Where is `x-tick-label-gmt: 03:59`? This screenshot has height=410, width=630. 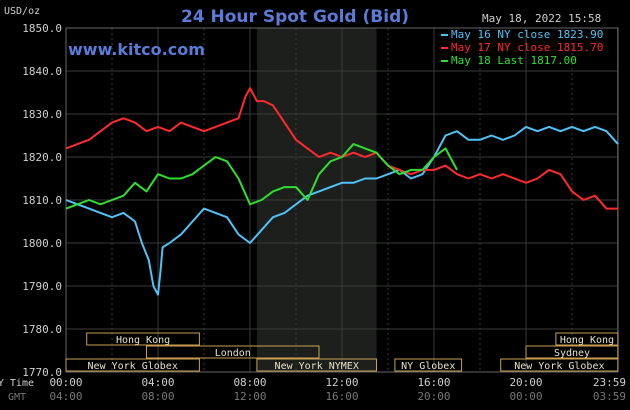
x-tick-label-gmt: 03:59 is located at coordinates (609, 396).